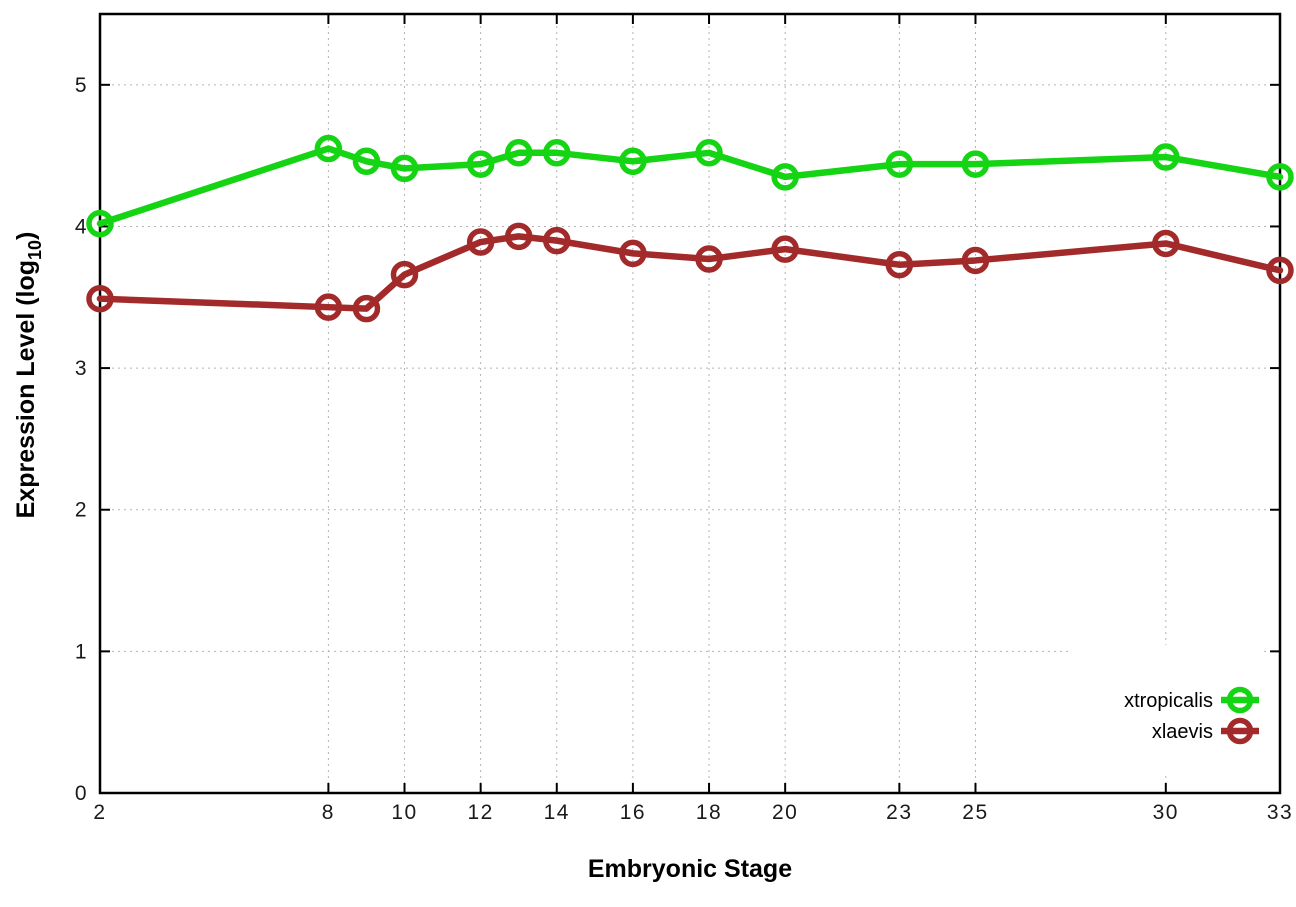  I want to click on x-tick-label: 33, so click(1280, 812).